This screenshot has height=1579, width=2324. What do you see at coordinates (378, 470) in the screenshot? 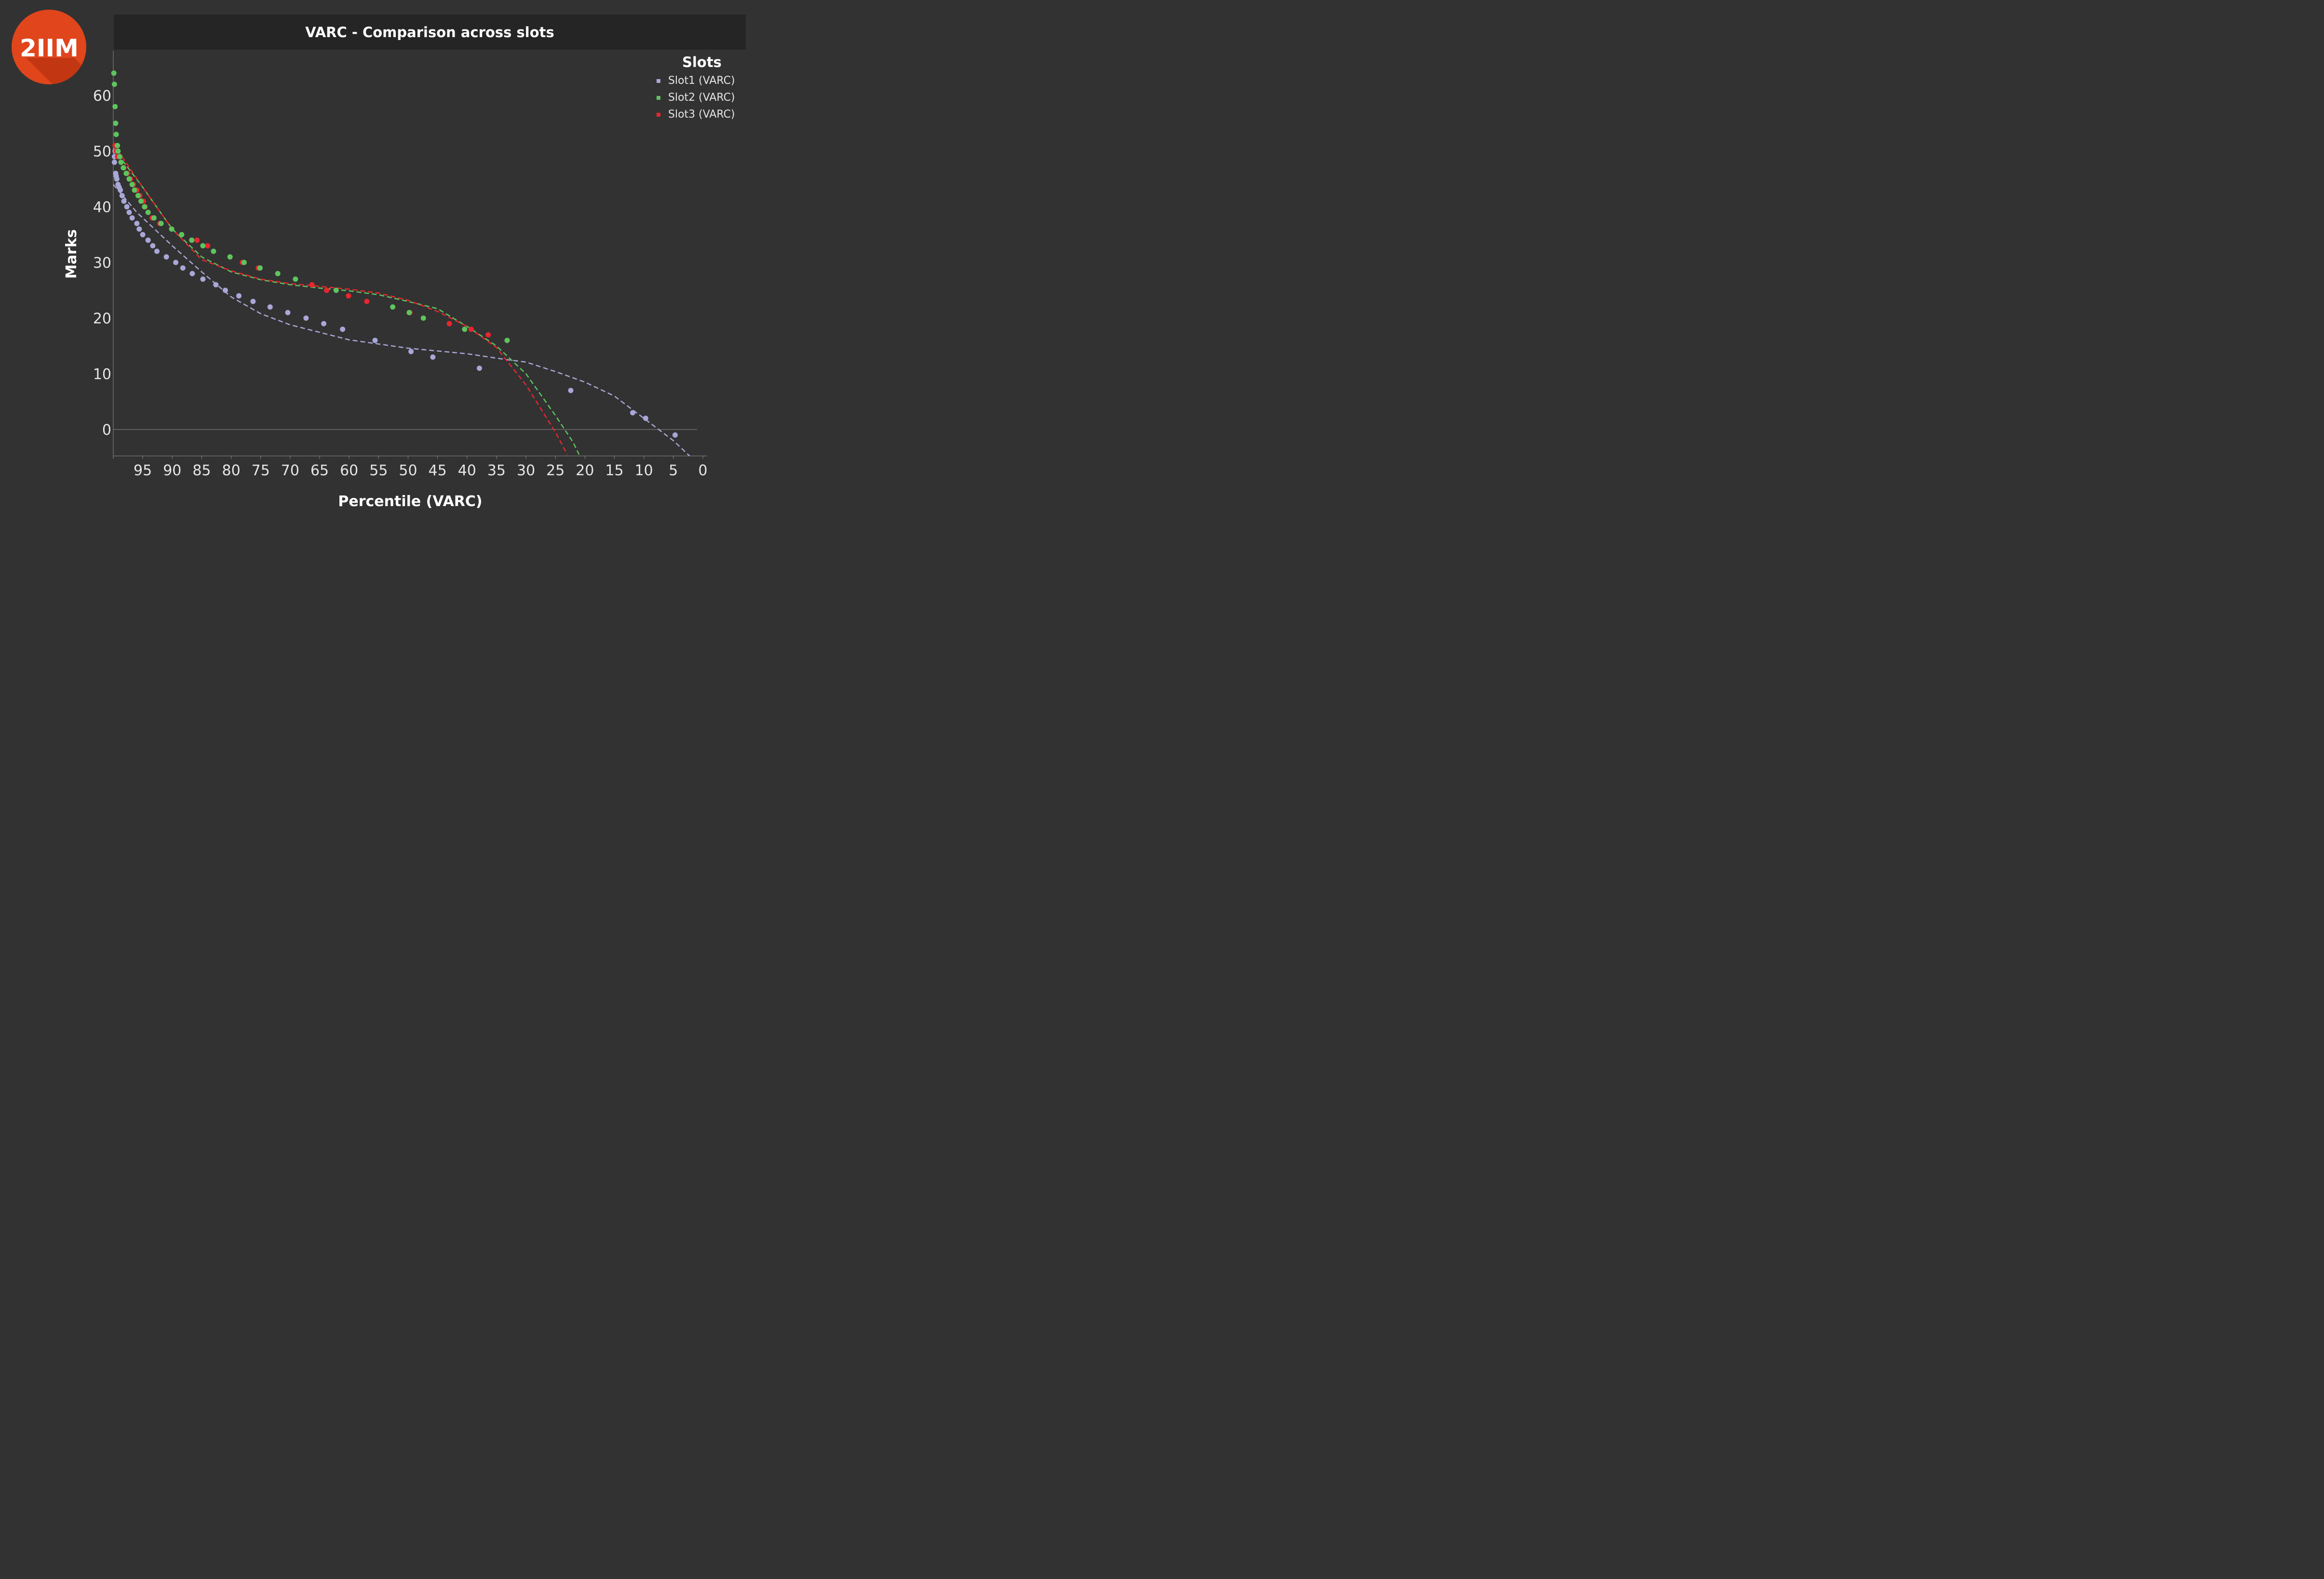
I see `x-tick-label: 55` at bounding box center [378, 470].